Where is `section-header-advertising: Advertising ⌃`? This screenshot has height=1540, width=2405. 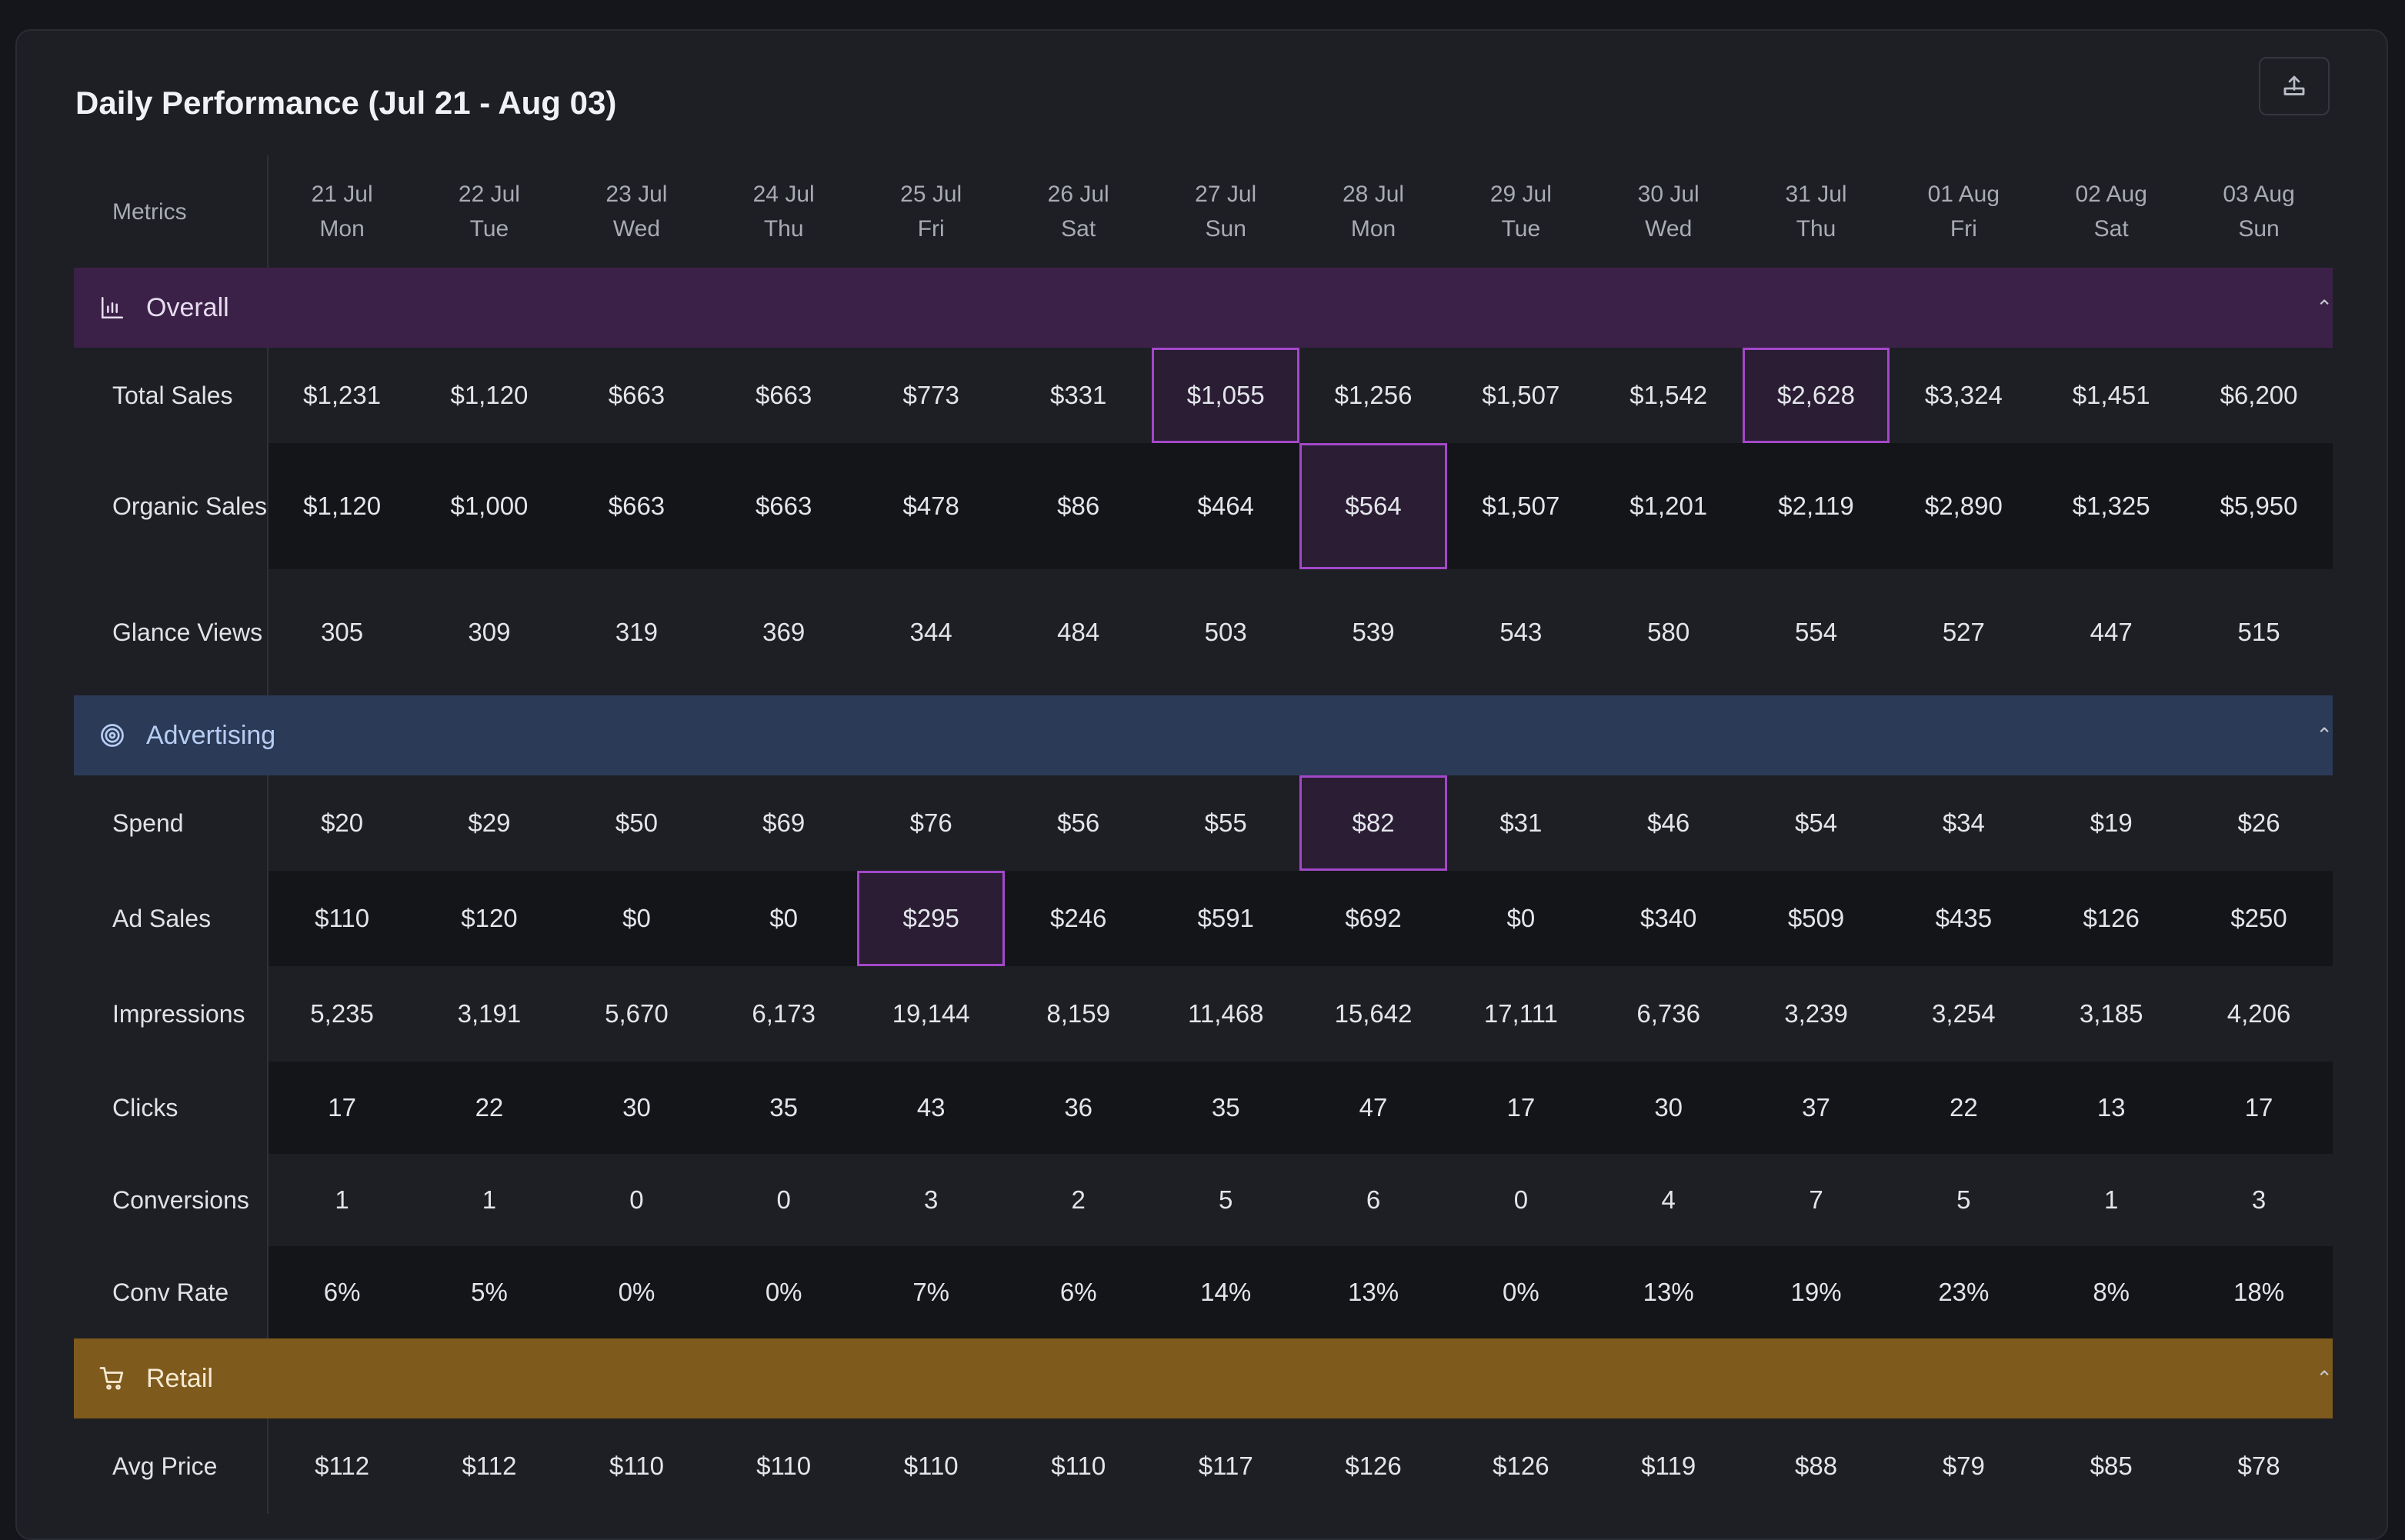
section-header-advertising: Advertising ⌃ is located at coordinates (1203, 735).